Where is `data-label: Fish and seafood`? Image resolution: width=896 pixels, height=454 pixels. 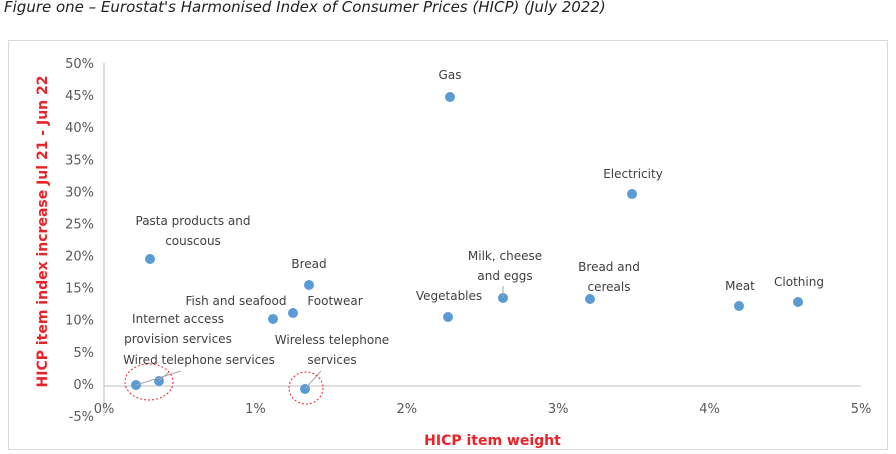
data-label: Fish and seafood is located at coordinates (236, 301).